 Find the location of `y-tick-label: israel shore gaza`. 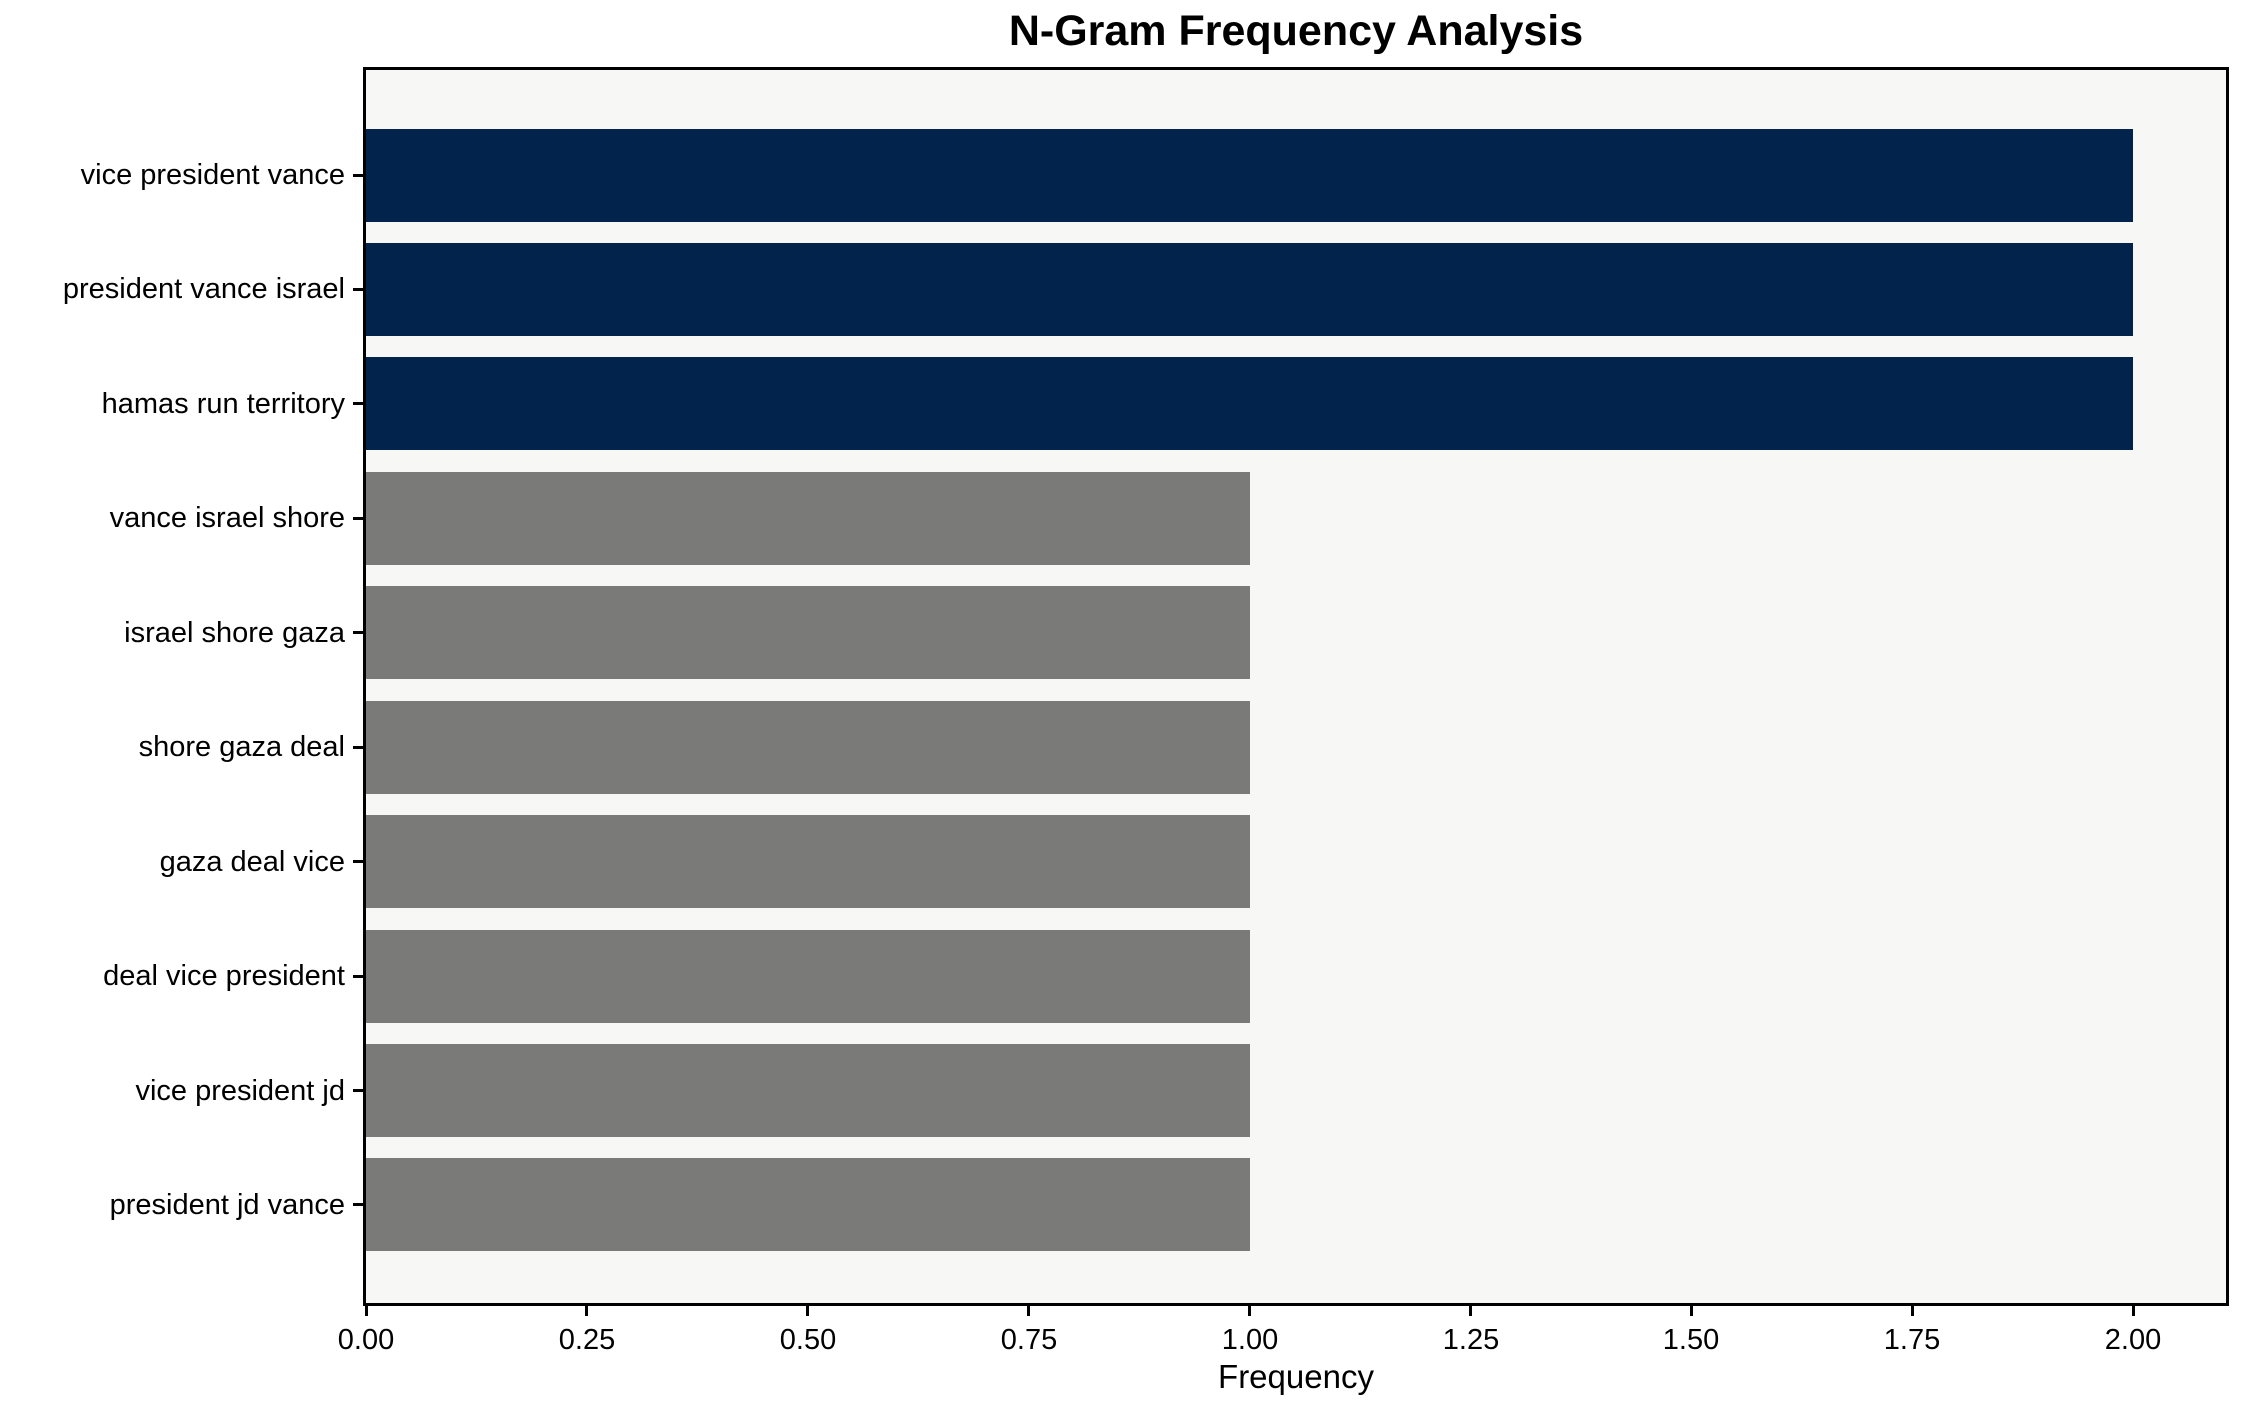

y-tick-label: israel shore gaza is located at coordinates (234, 633).